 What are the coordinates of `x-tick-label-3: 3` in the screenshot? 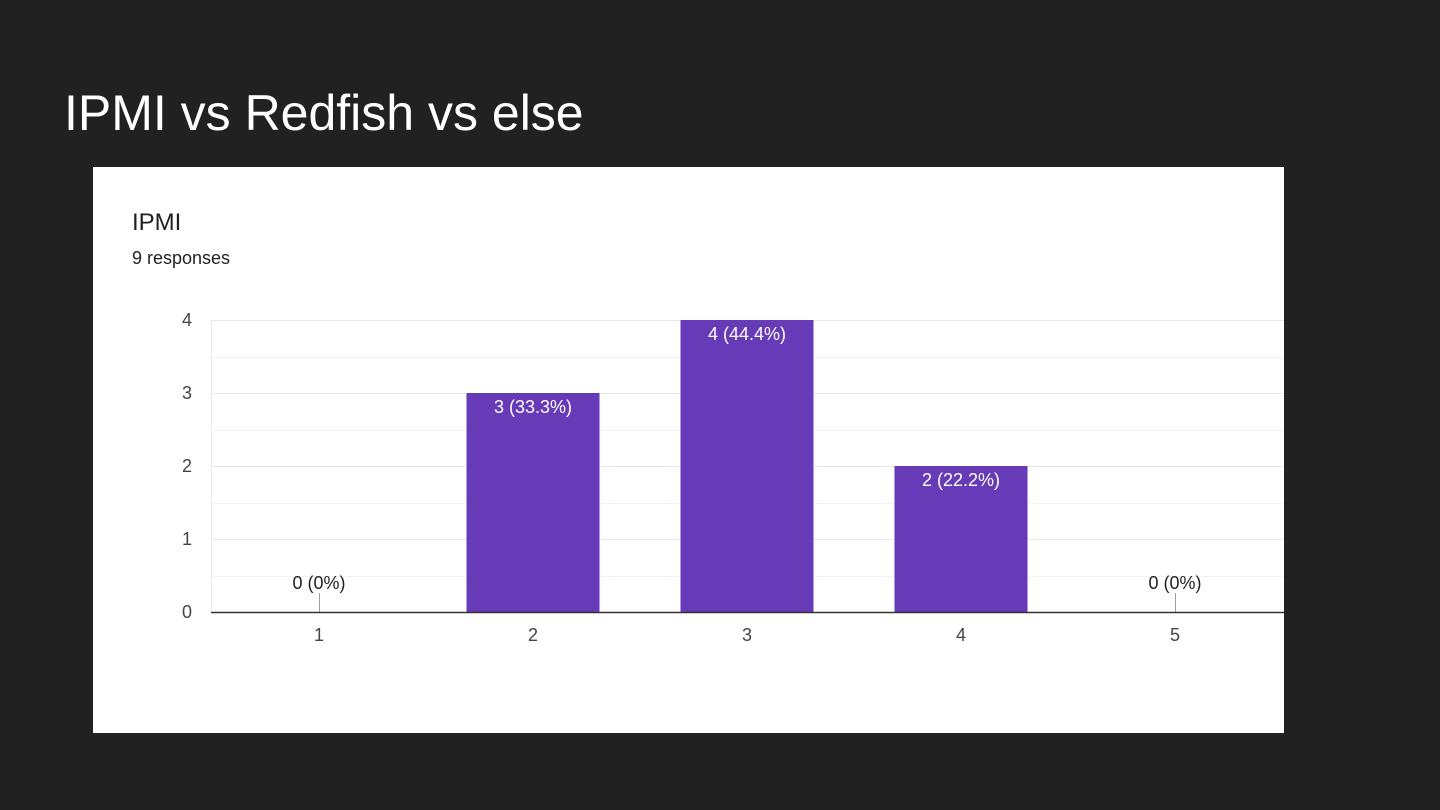 It's located at (747, 635).